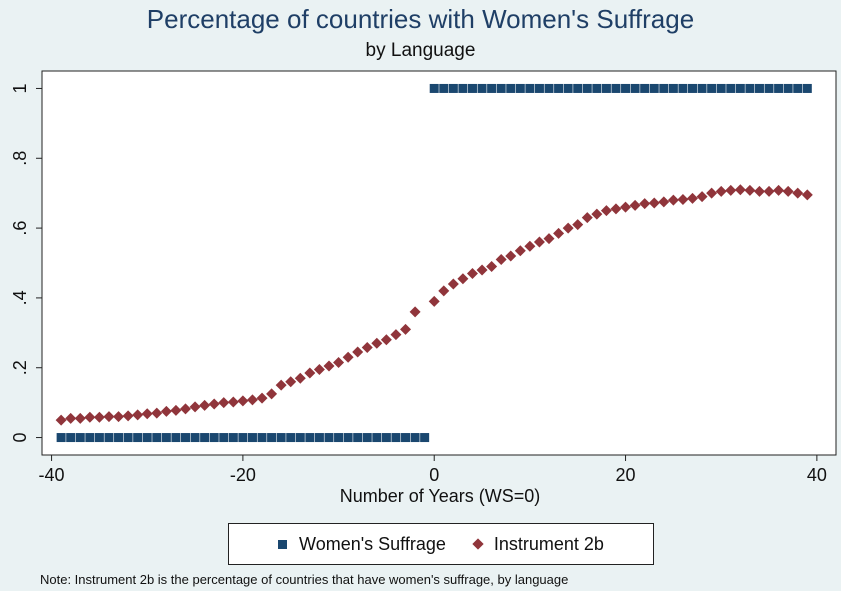  I want to click on y-tick-label: .2, so click(20, 367).